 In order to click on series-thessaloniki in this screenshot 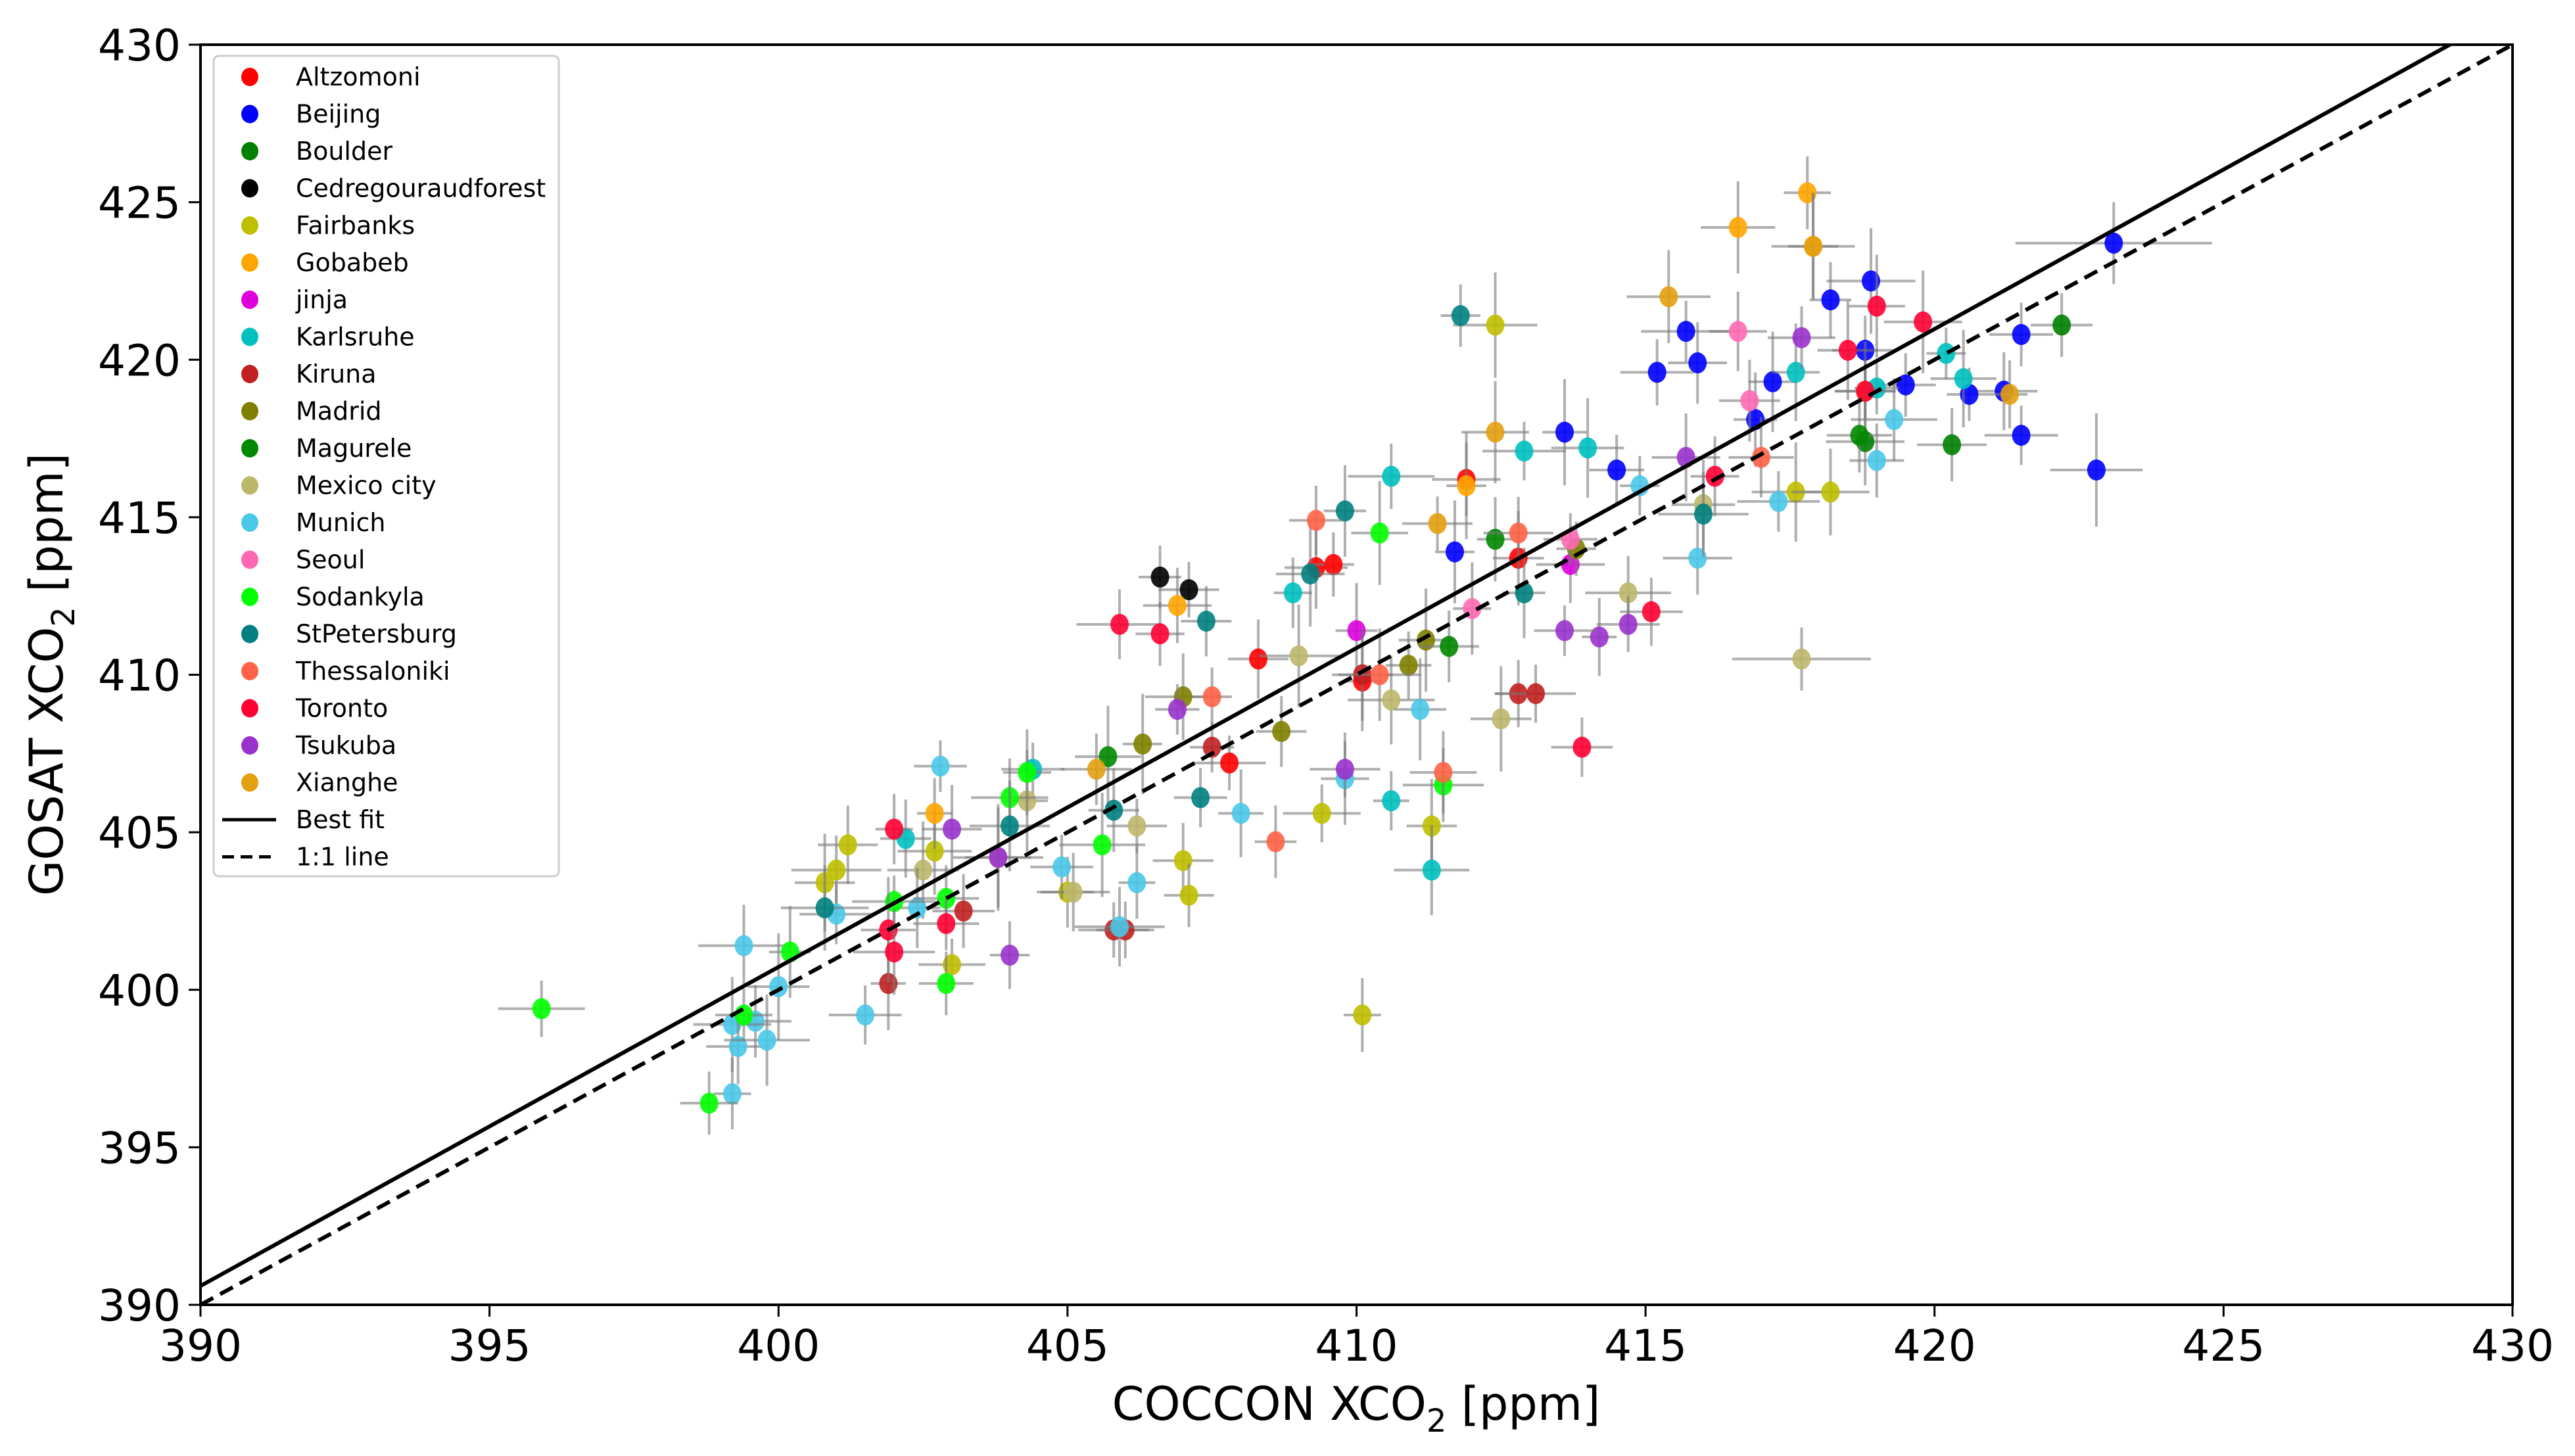, I will do `click(1493, 647)`.